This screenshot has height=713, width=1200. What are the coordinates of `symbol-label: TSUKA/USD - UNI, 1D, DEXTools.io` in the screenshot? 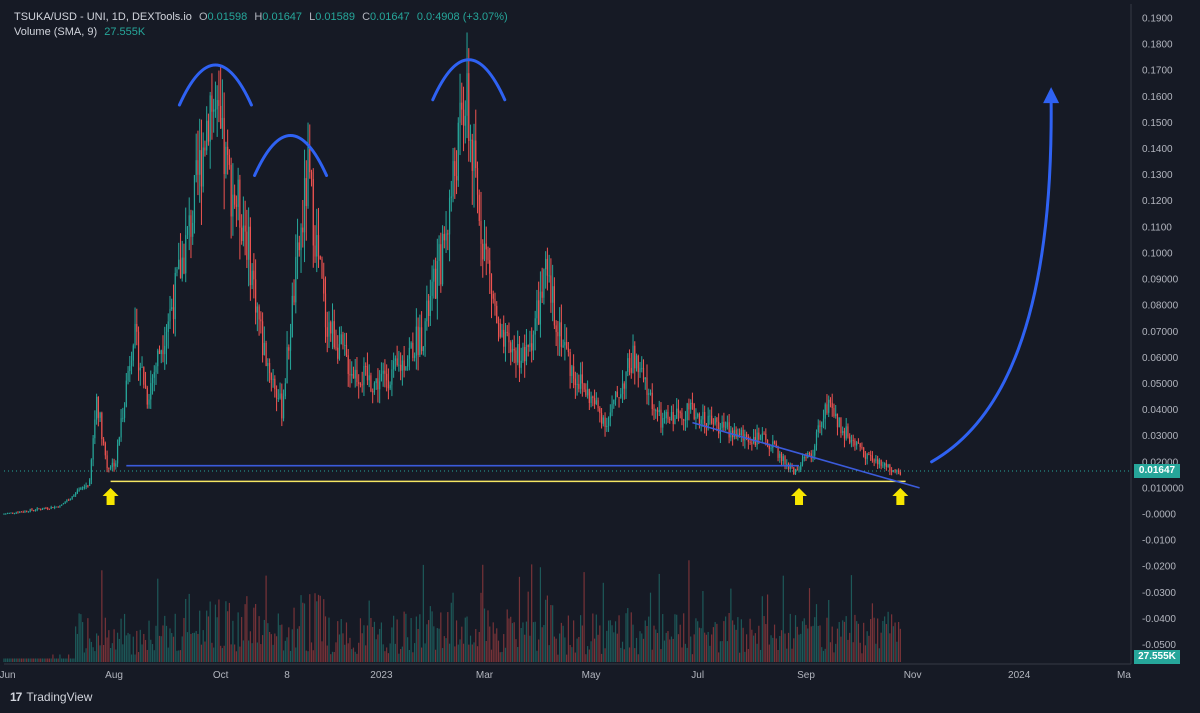 It's located at (103, 17).